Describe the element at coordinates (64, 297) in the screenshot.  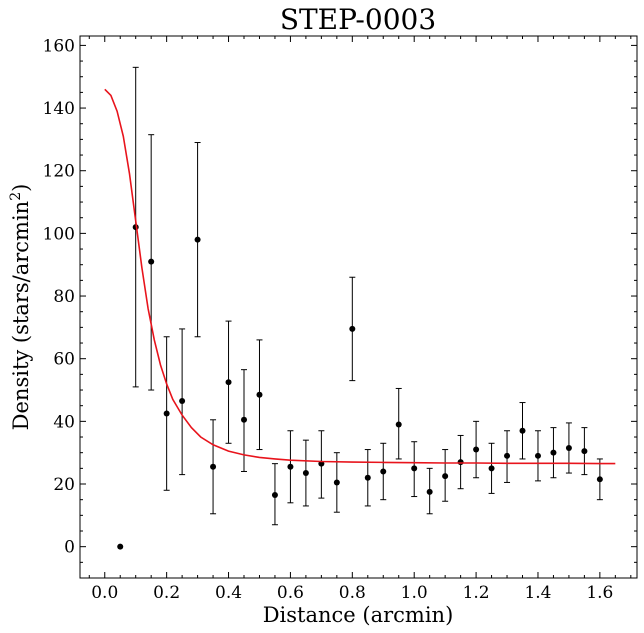
I see `y-tick-label: 80` at that location.